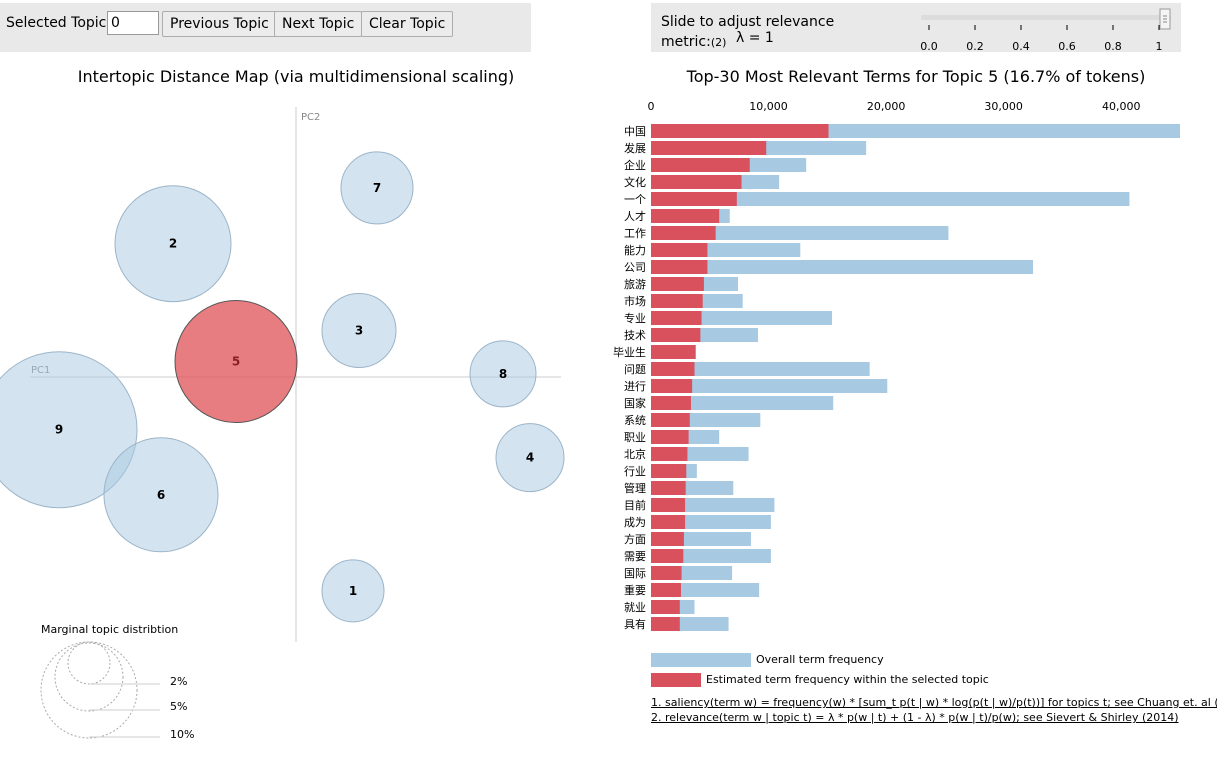 The width and height of the screenshot is (1217, 757). Describe the element at coordinates (1113, 46) in the screenshot. I see `slider-tick-label: 0.8` at that location.